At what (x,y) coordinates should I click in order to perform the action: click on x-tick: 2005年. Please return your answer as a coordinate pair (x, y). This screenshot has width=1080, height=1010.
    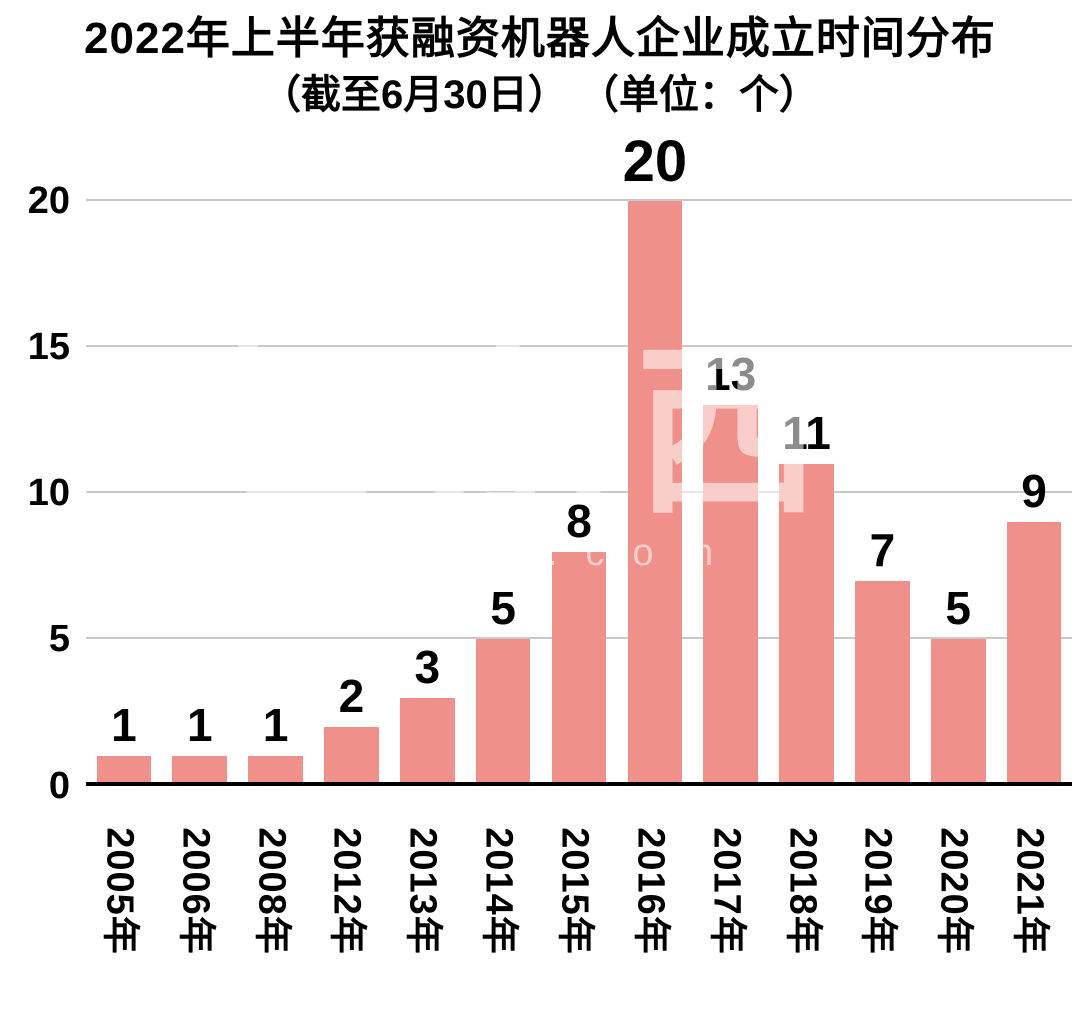
    Looking at the image, I should click on (124, 891).